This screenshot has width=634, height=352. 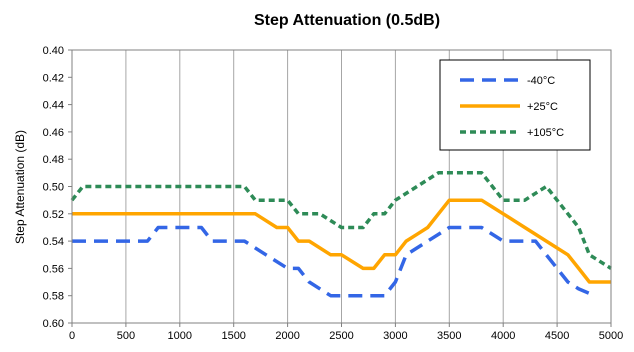 I want to click on x-tick-label: 1500, so click(x=233, y=336).